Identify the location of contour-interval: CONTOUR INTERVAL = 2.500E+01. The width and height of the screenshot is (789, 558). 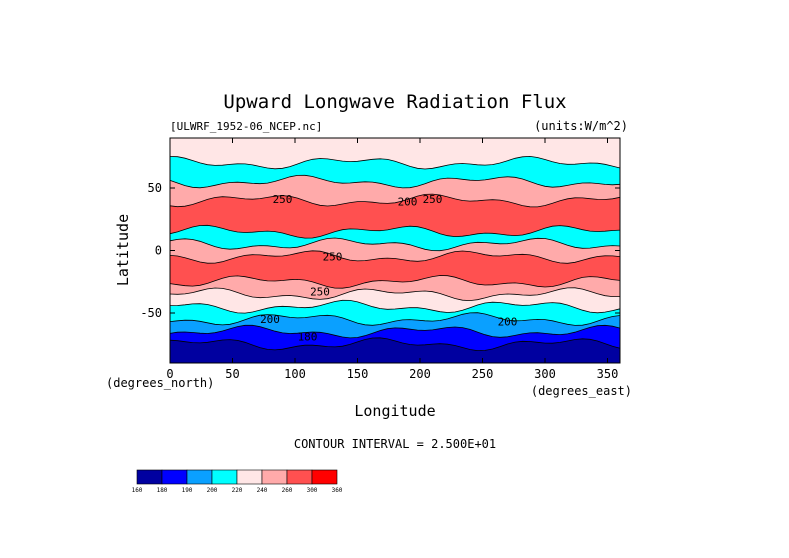
(395, 444).